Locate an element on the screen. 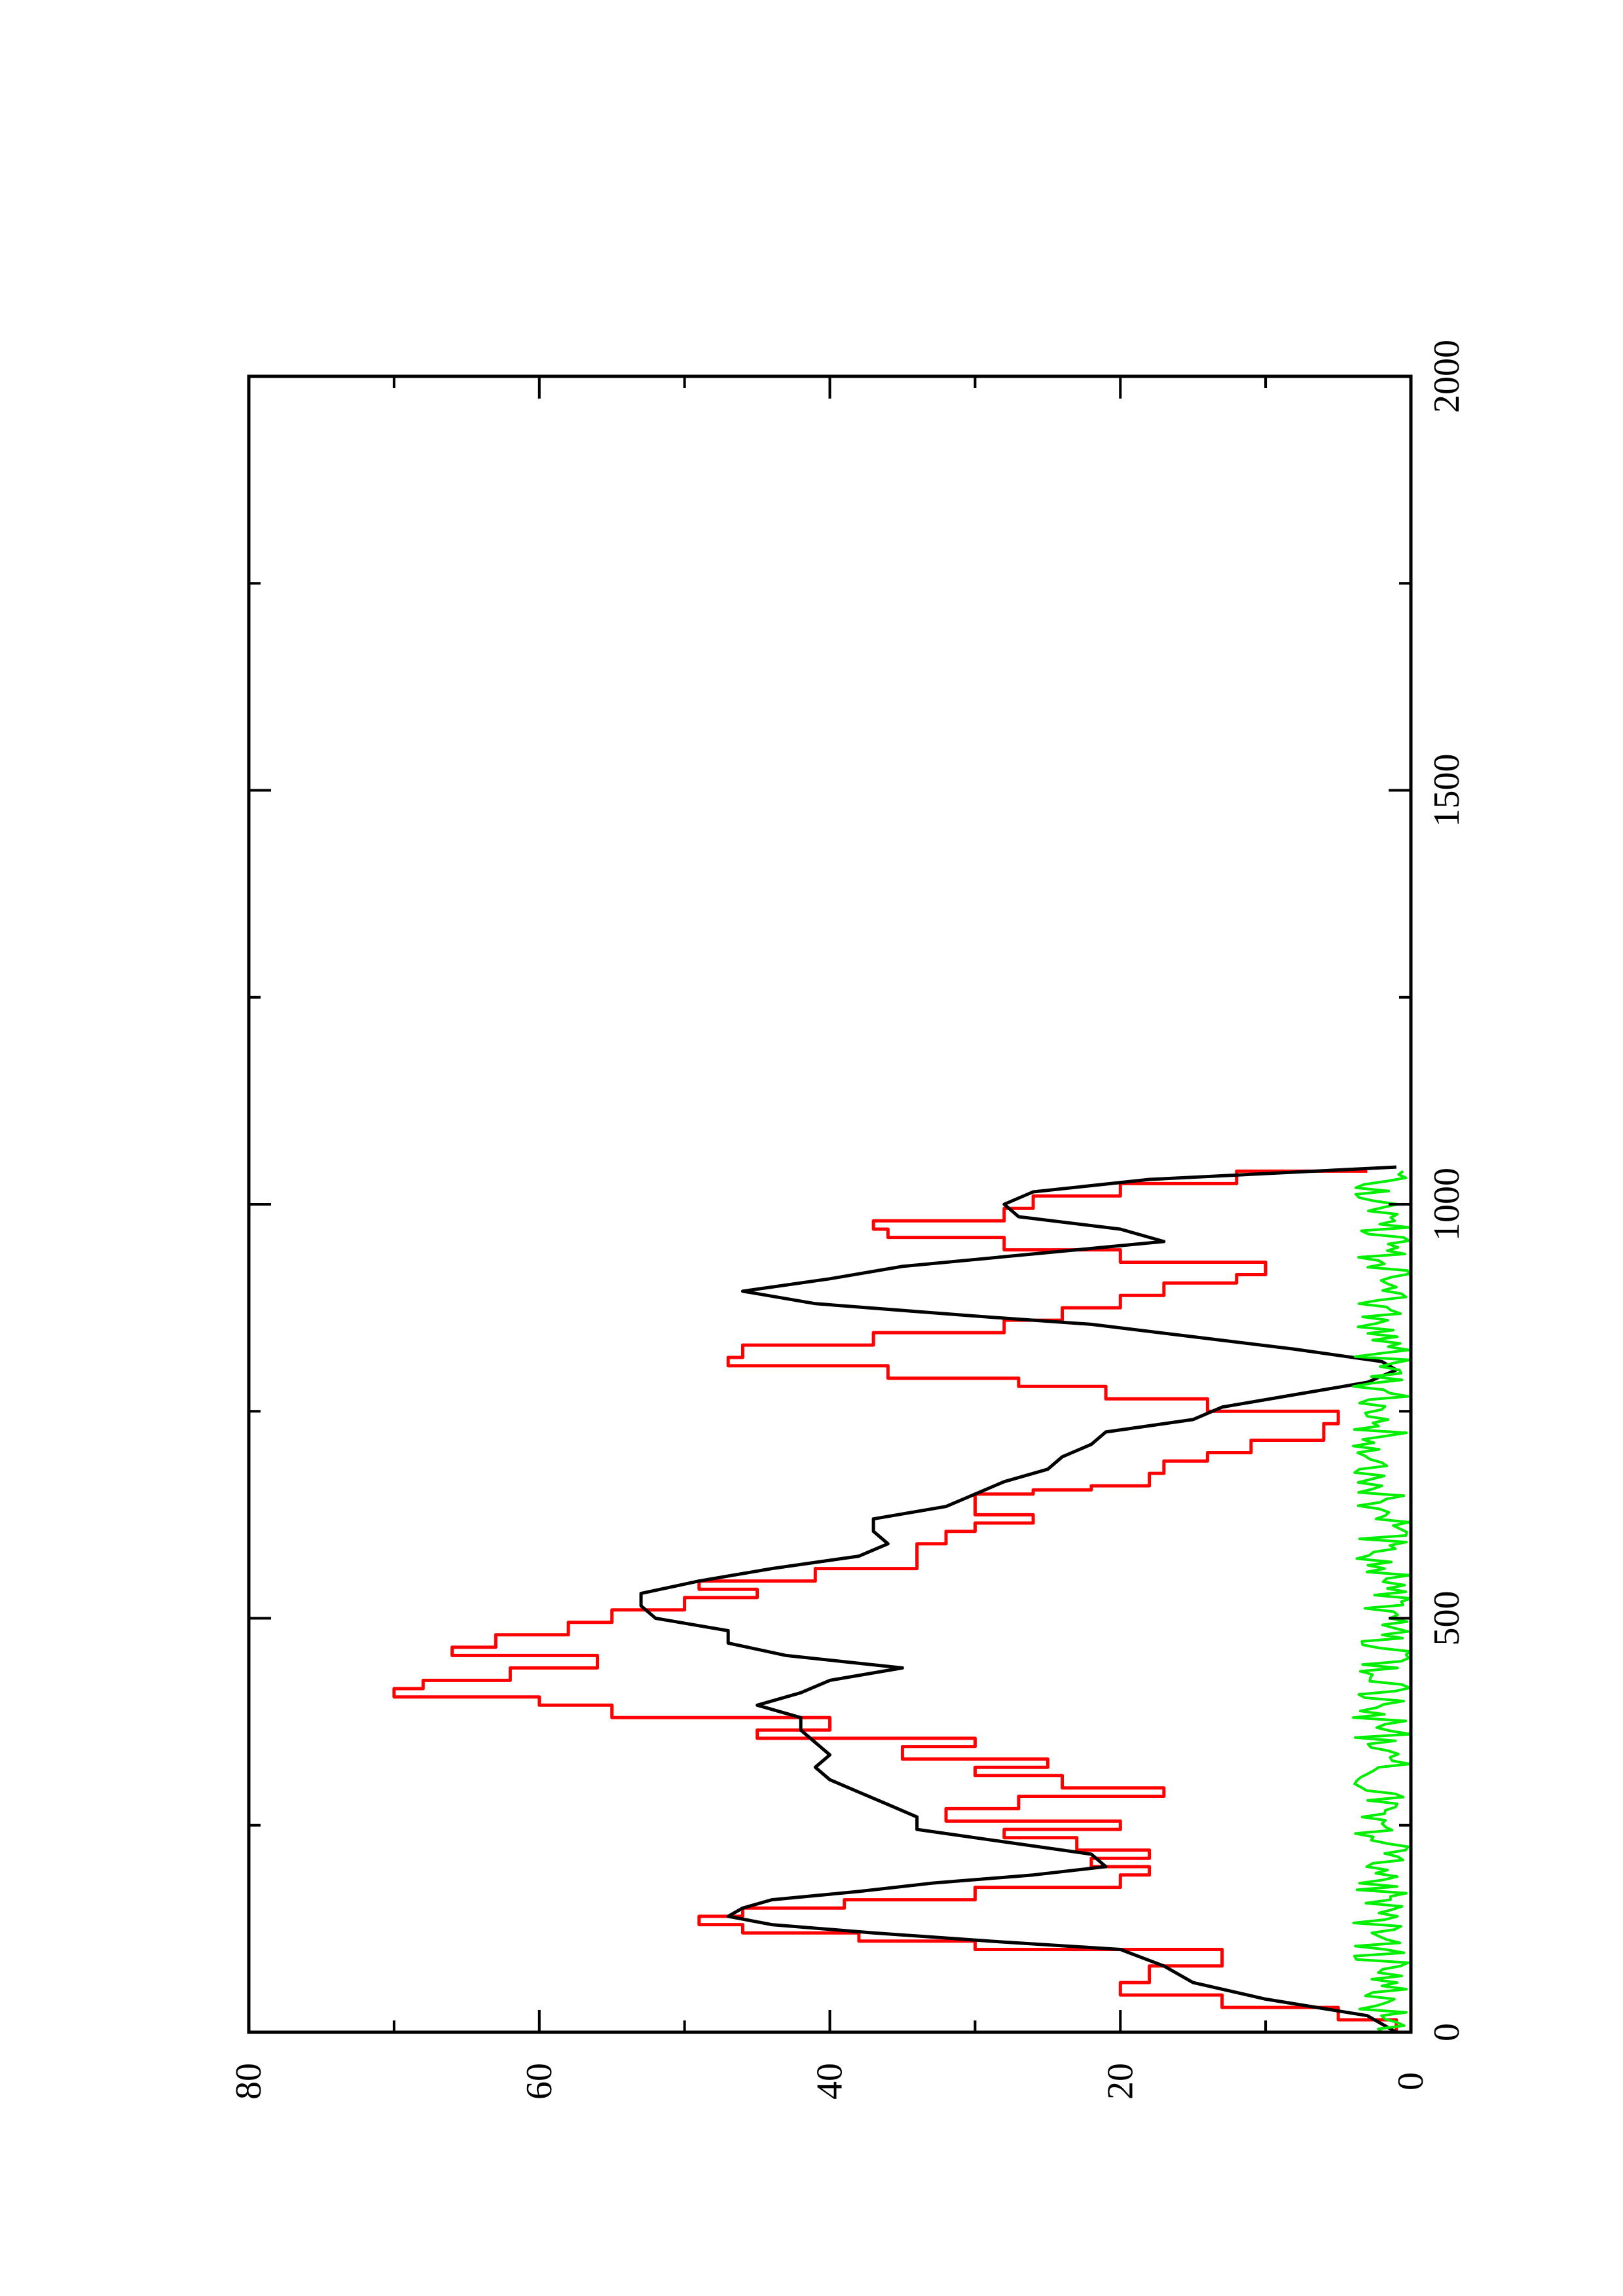 The image size is (1623, 2296). y-tick-label: 20 is located at coordinates (1120, 2081).